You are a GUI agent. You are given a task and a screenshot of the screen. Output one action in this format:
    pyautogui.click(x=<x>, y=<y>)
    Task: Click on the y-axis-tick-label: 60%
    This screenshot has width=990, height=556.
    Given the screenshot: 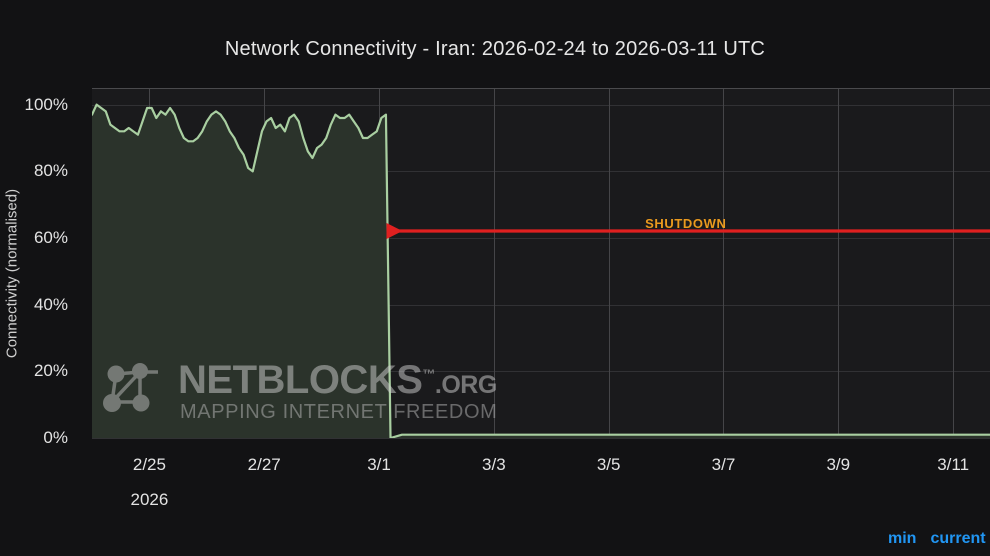 What is the action you would take?
    pyautogui.click(x=50, y=237)
    